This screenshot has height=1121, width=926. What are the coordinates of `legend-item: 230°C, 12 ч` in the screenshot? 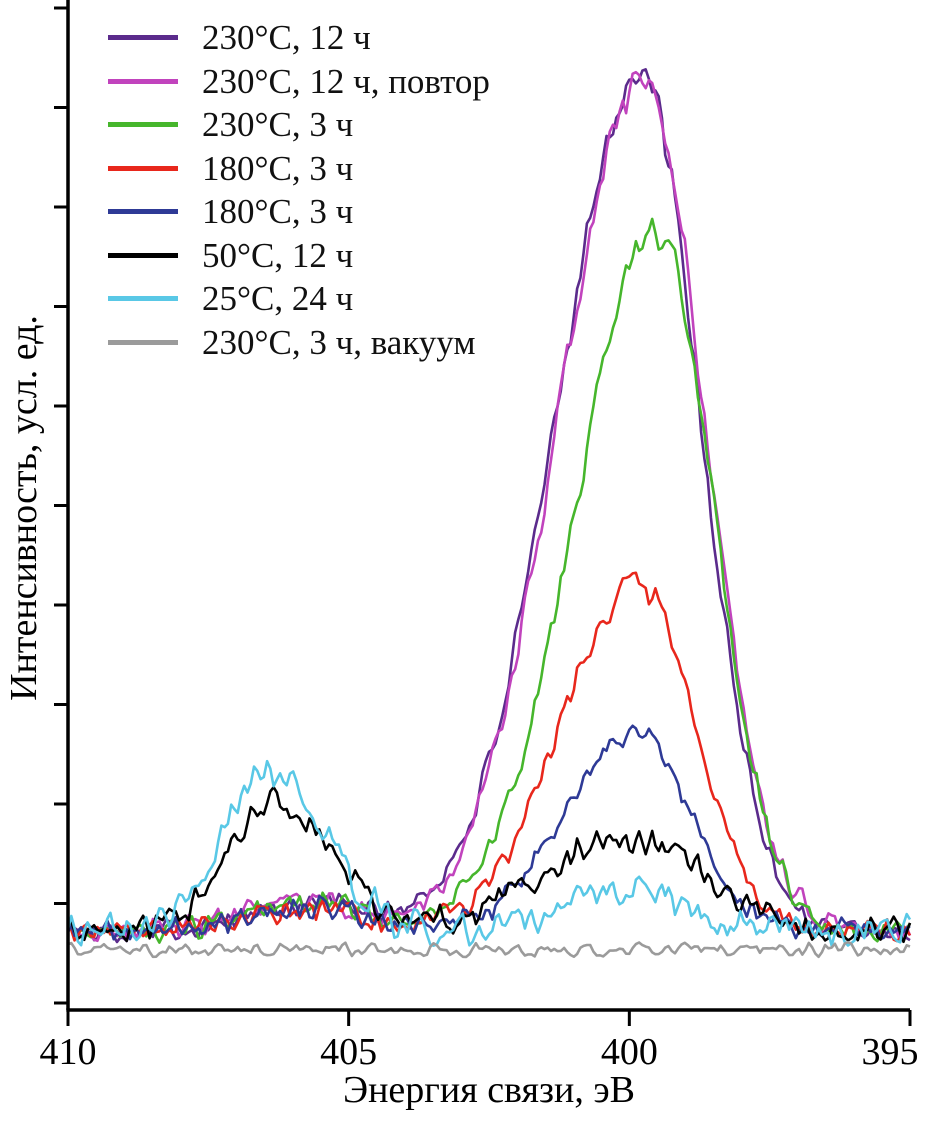 It's located at (299, 38).